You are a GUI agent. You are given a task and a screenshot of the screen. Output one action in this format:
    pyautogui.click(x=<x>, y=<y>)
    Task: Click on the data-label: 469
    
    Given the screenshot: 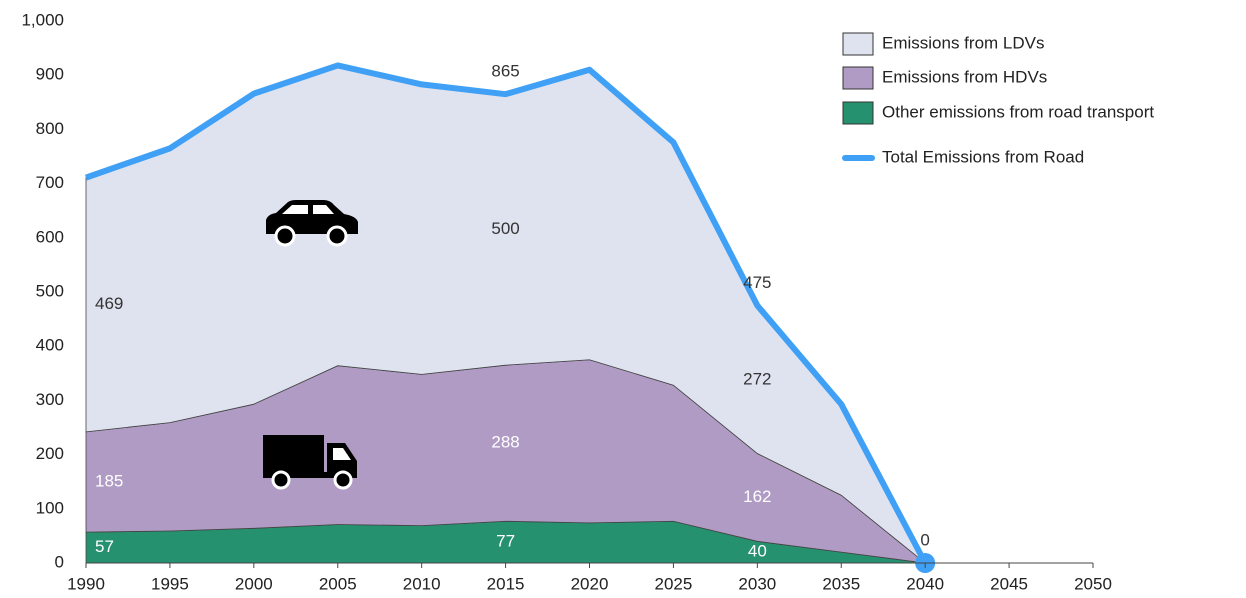 What is the action you would take?
    pyautogui.click(x=109, y=303)
    